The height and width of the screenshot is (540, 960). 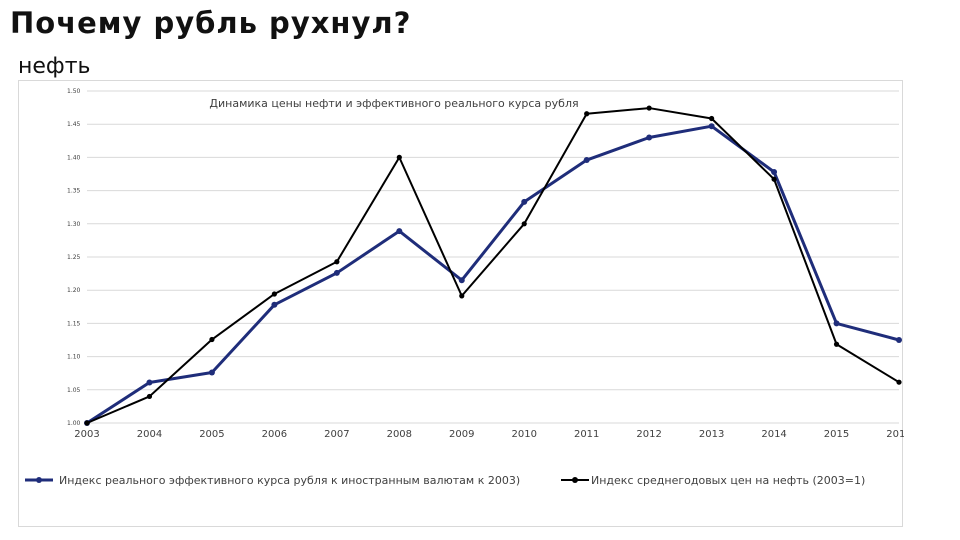 What do you see at coordinates (773, 434) in the screenshot?
I see `x-tick-label: 2014` at bounding box center [773, 434].